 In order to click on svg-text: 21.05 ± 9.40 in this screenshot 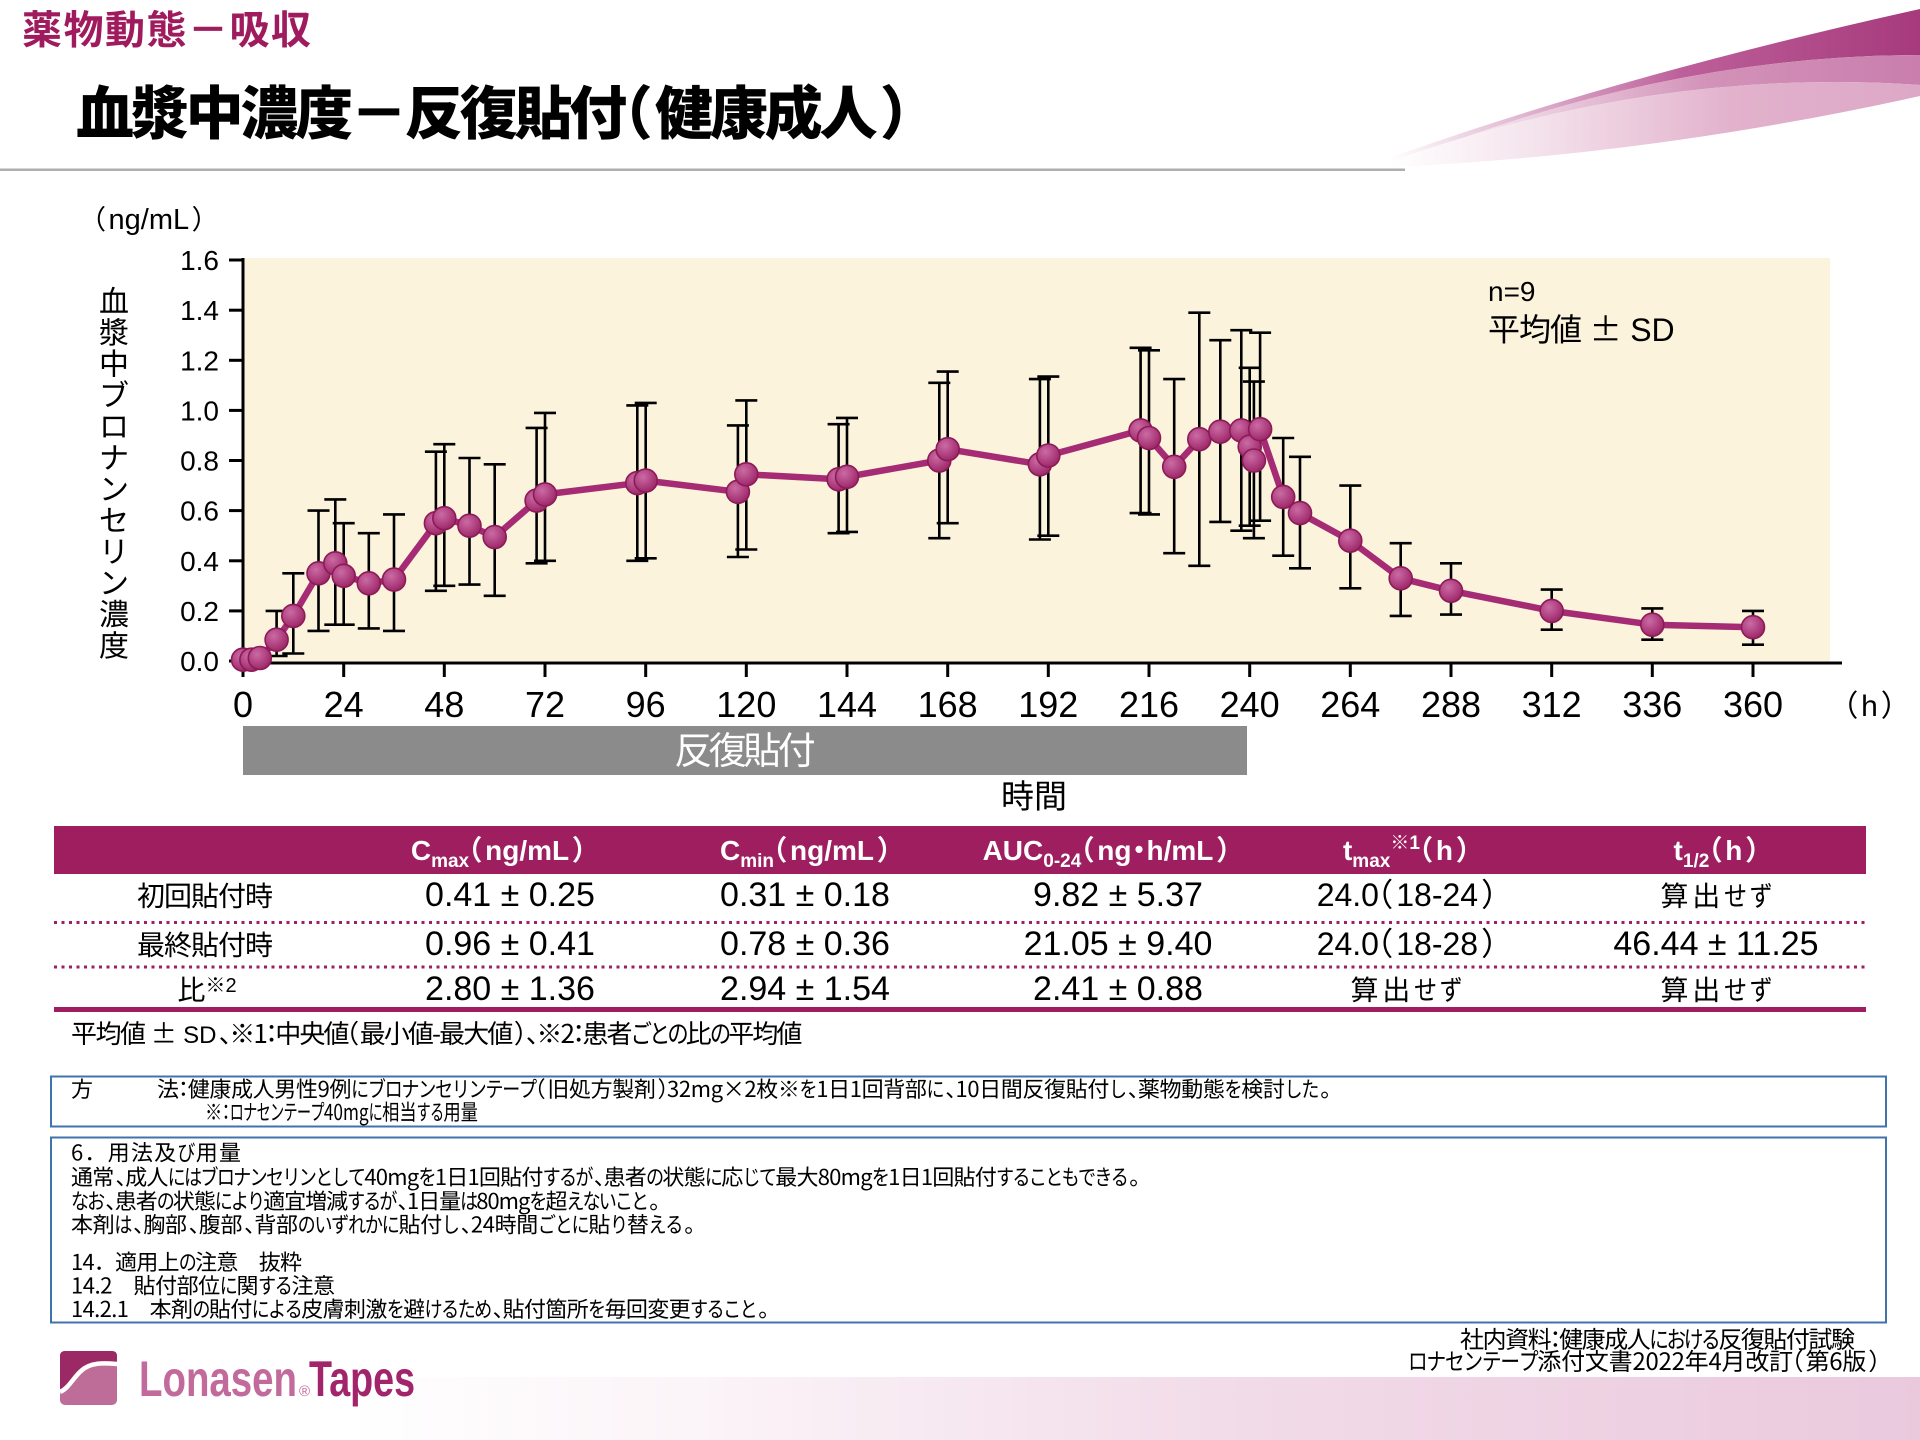, I will do `click(1118, 944)`.